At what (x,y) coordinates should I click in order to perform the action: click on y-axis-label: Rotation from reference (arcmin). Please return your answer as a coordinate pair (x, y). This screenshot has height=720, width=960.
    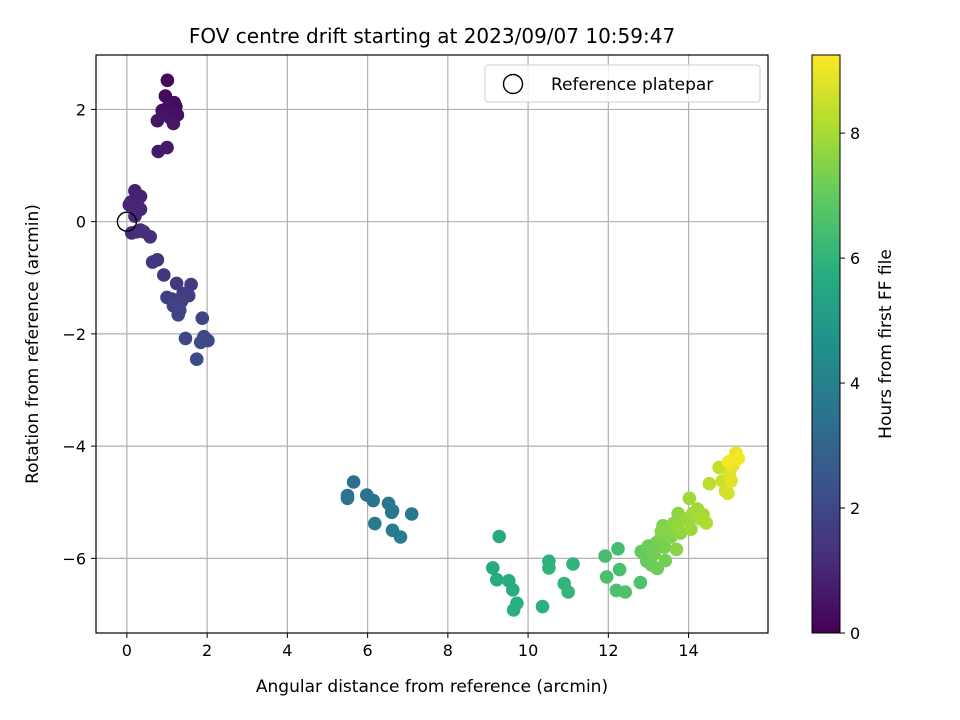
    Looking at the image, I should click on (33, 344).